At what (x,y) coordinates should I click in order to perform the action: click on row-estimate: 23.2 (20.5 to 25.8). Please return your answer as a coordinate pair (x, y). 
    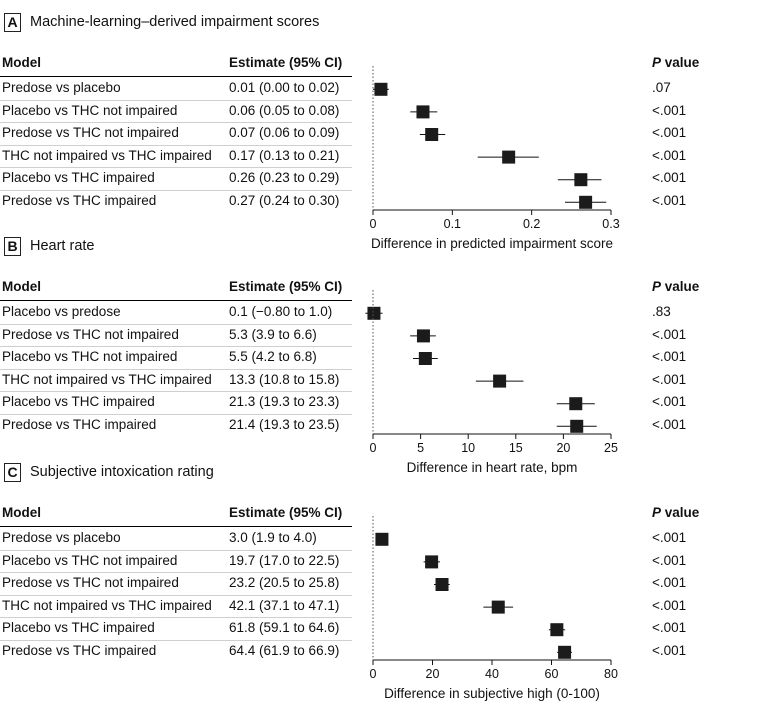
    Looking at the image, I should click on (284, 583).